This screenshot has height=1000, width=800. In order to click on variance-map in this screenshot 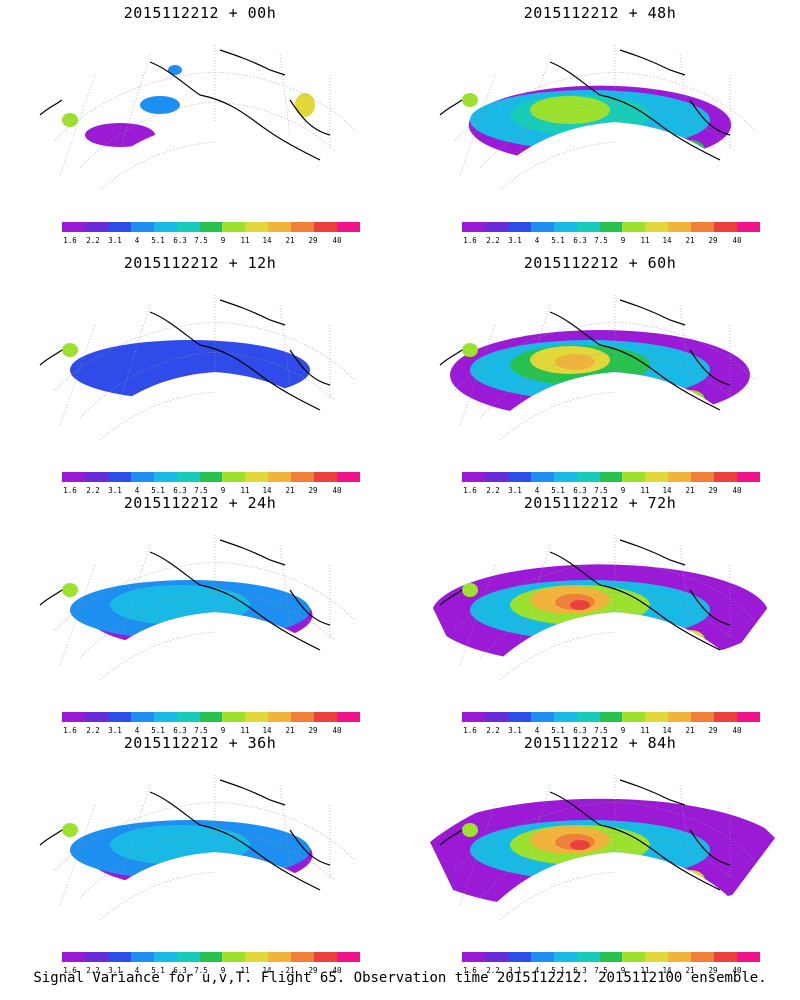, I will do `click(600, 608)`.